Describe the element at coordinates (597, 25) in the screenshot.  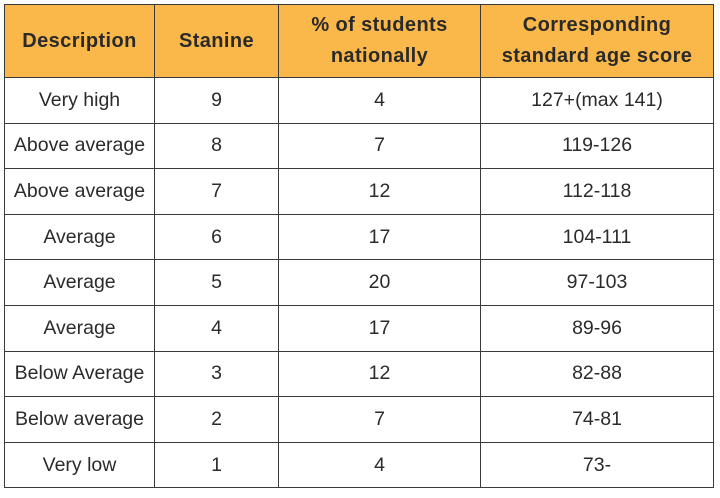
I see `header-score-line-1: Corresponding` at that location.